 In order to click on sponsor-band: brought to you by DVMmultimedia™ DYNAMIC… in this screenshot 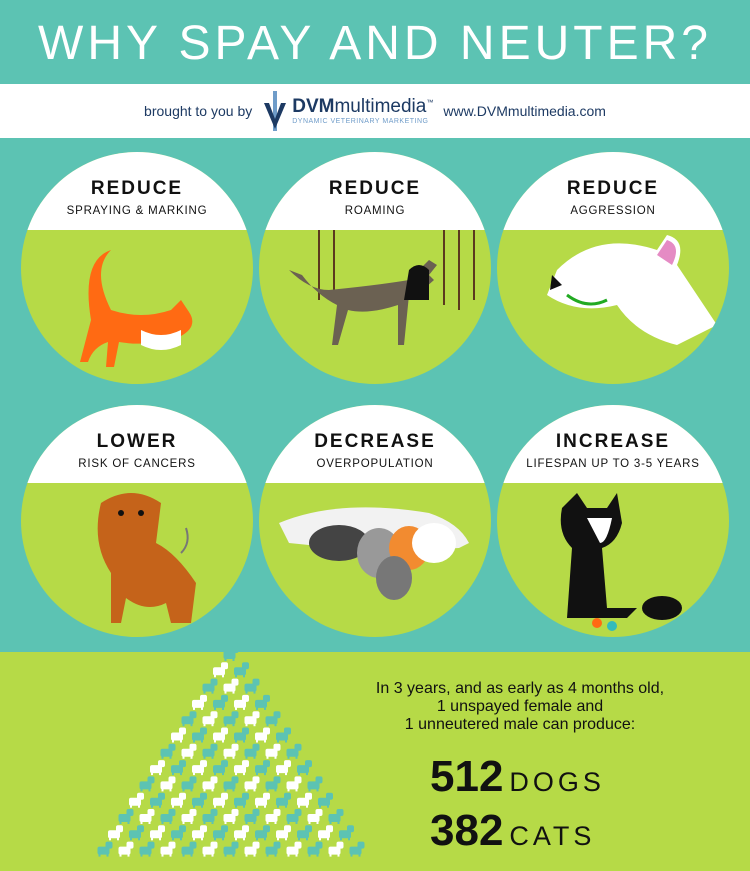, I will do `click(375, 111)`.